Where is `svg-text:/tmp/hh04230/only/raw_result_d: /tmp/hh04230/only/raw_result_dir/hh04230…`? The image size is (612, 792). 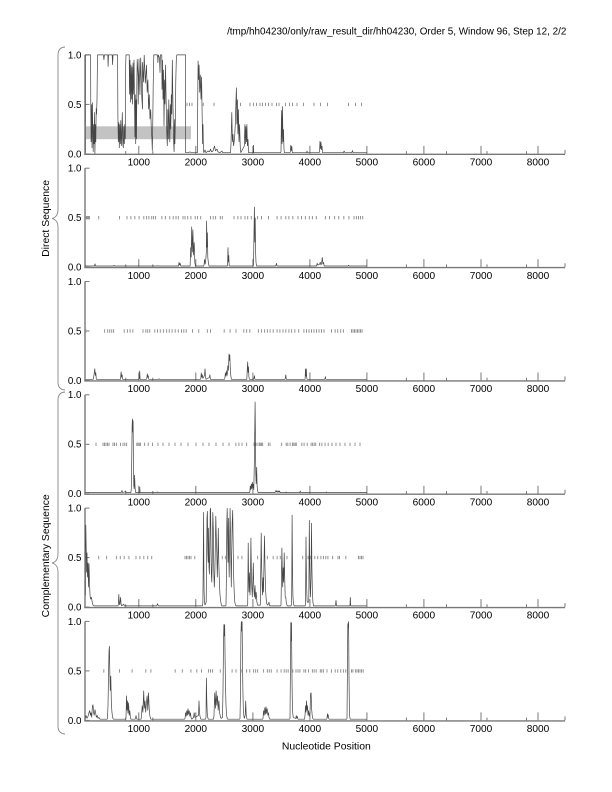 svg-text:/tmp/hh04230/only/raw_result_d: /tmp/hh04230/only/raw_result_dir/hh04230… is located at coordinates (396, 32).